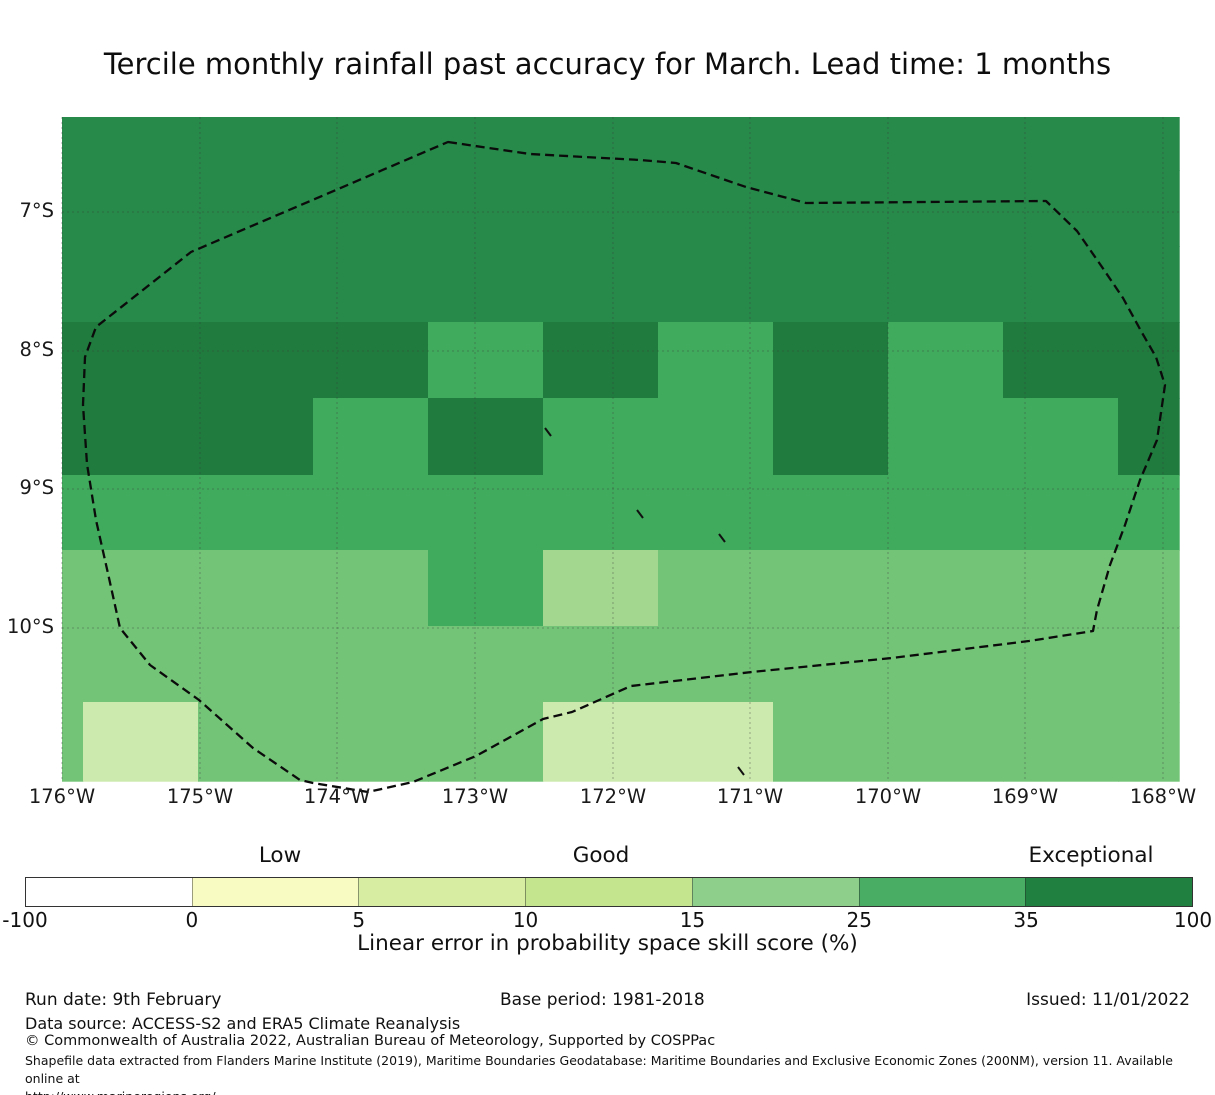 The width and height of the screenshot is (1215, 1095). I want to click on lat-tick-label: 9°S, so click(36, 487).